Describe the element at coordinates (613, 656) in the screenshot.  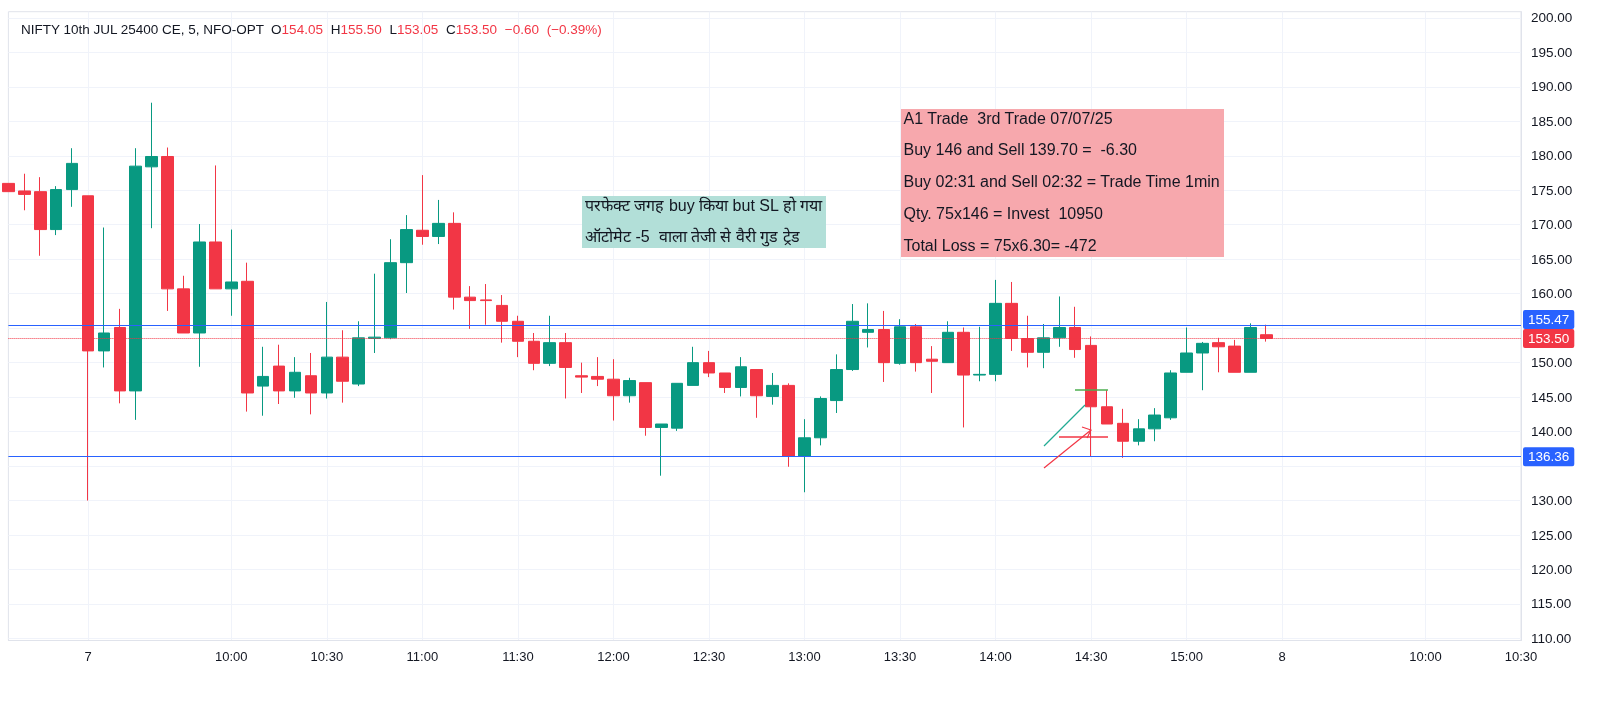
I see `x-tick-label: 12:00` at that location.